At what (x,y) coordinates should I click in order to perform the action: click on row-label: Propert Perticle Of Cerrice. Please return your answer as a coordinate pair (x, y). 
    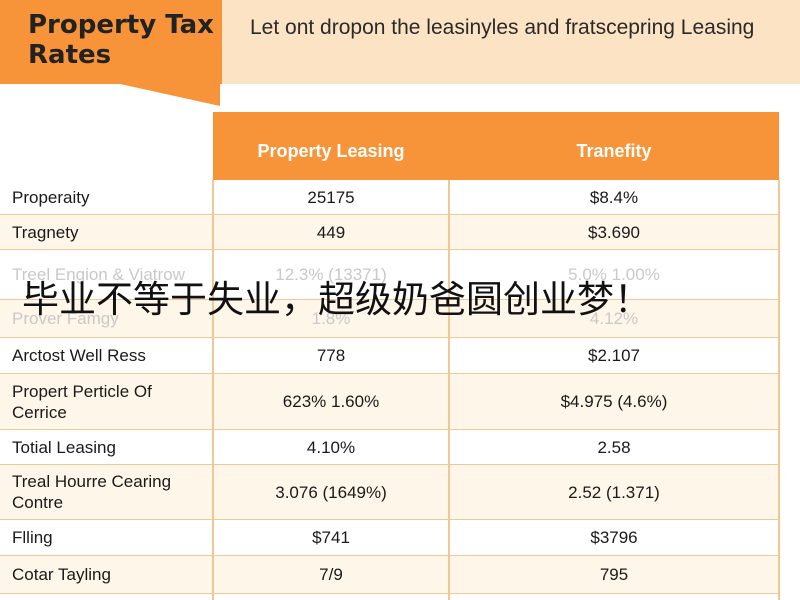
    Looking at the image, I should click on (82, 401).